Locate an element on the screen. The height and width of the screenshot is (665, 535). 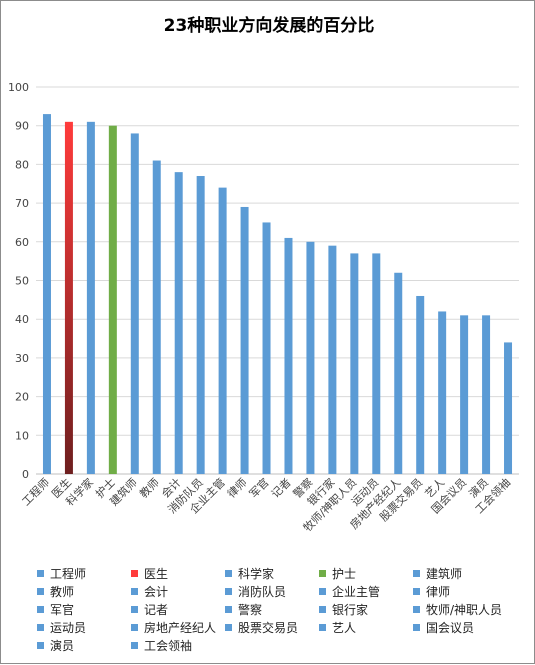
legend-label: 牧师/神职人员 is located at coordinates (464, 610).